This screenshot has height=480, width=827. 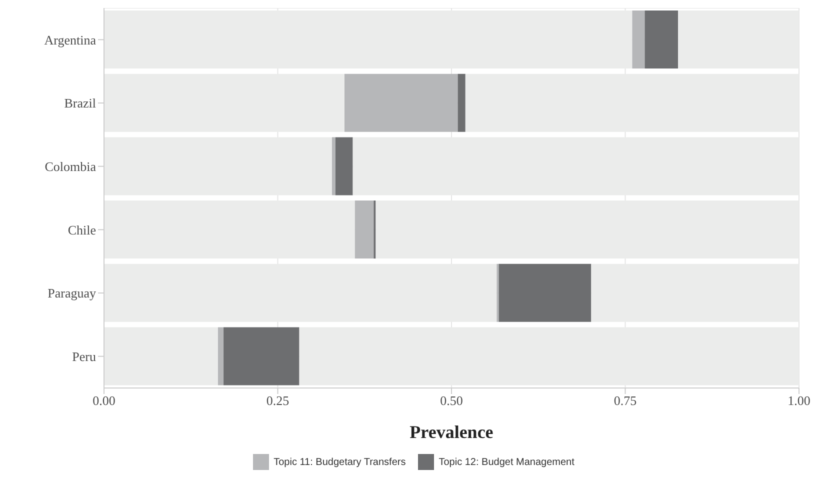 What do you see at coordinates (84, 356) in the screenshot?
I see `y-tick-label: Peru` at bounding box center [84, 356].